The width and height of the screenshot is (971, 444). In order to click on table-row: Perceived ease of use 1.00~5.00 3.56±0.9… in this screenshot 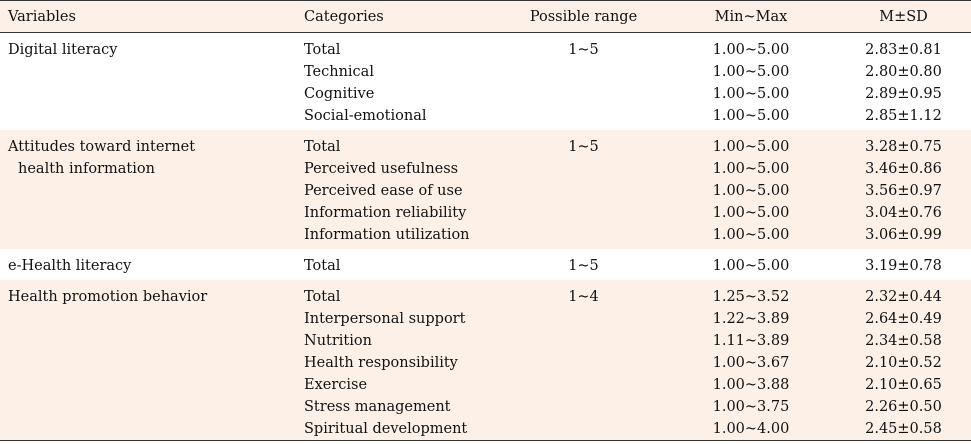, I will do `click(485, 191)`.